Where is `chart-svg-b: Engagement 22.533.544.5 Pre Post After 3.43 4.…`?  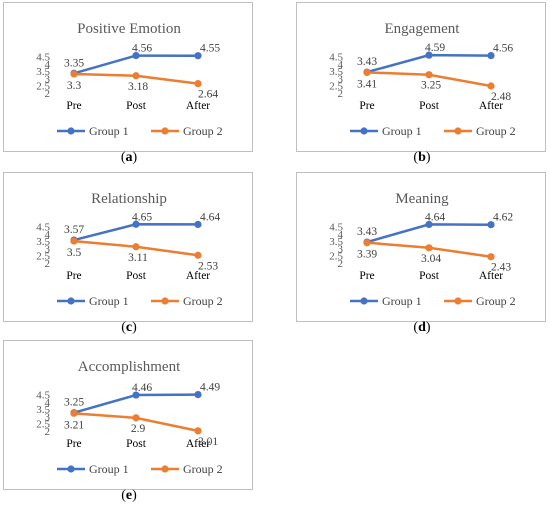
chart-svg-b: Engagement 22.533.544.5 Pre Post After 3.43 4.… is located at coordinates (422, 79).